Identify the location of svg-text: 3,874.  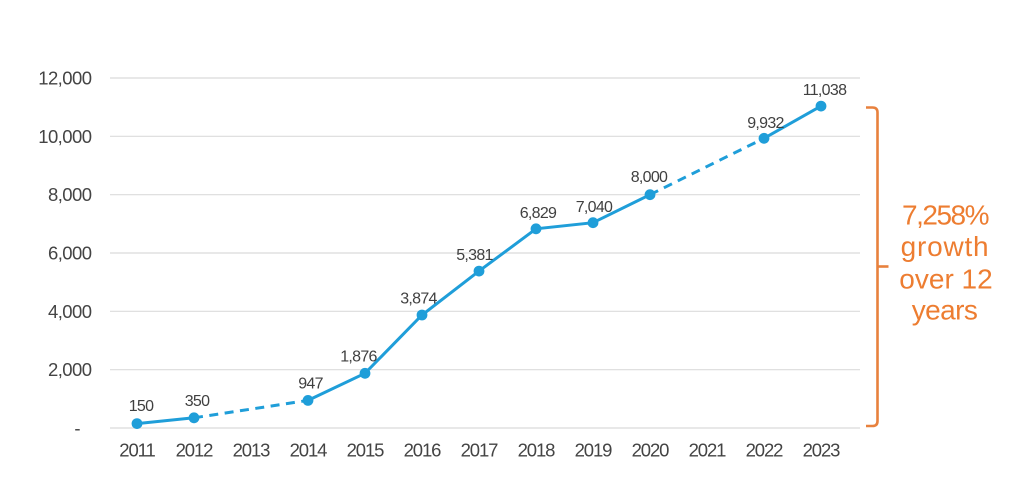
(418, 299).